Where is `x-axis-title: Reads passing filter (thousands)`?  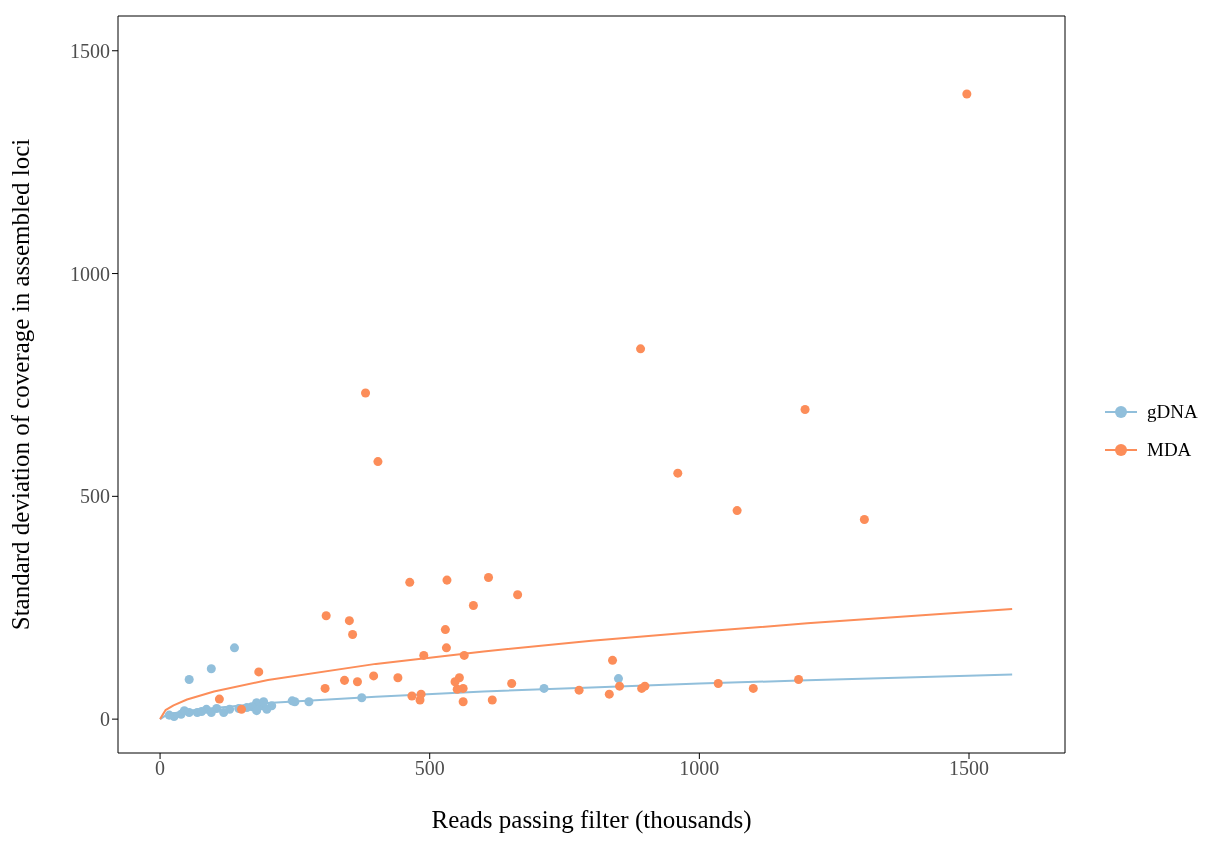 x-axis-title: Reads passing filter (thousands) is located at coordinates (591, 820).